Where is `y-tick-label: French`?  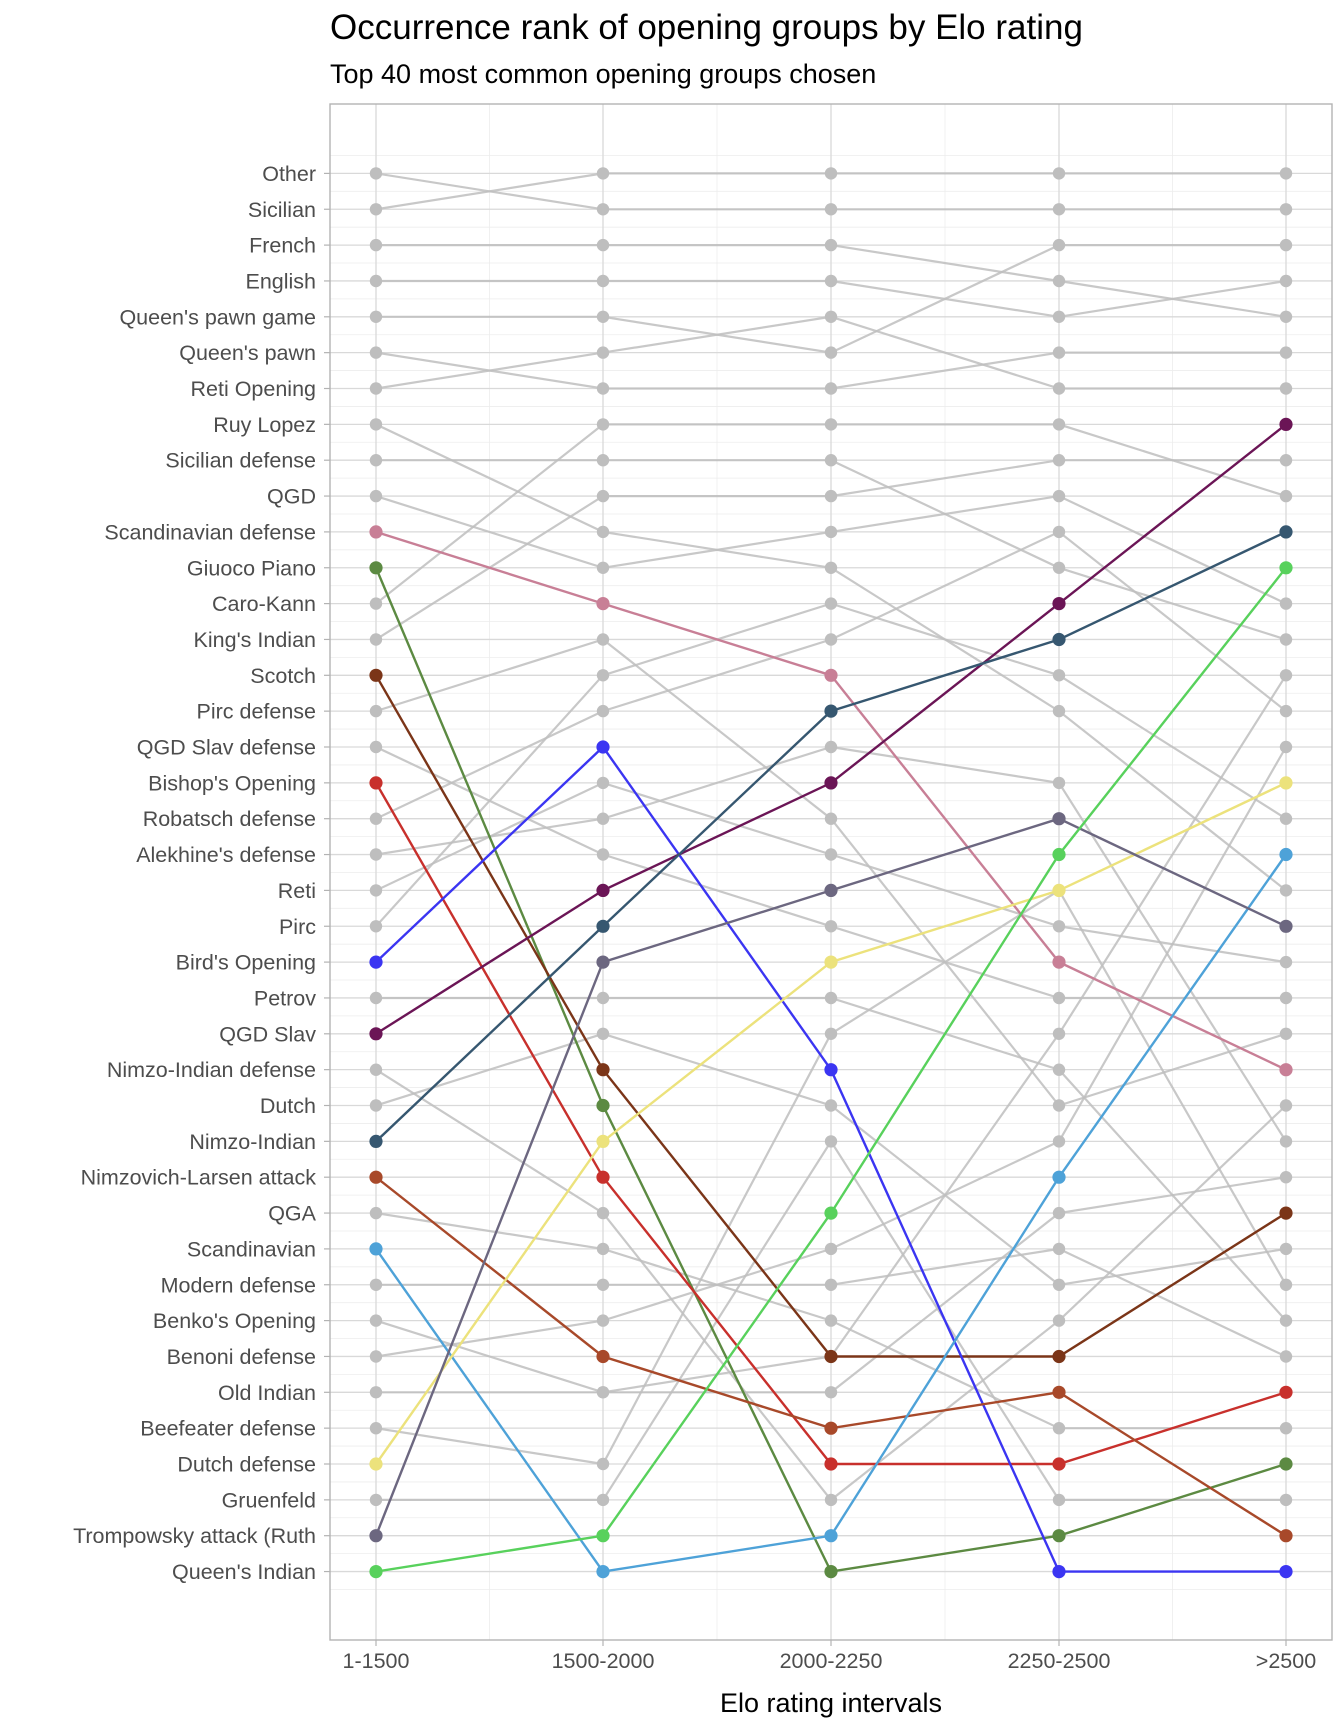
y-tick-label: French is located at coordinates (282, 246).